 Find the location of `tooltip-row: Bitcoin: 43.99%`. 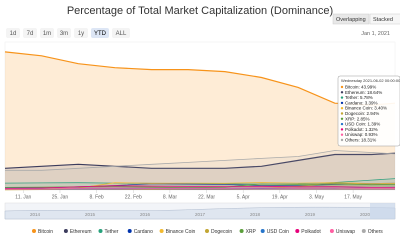

tooltip-row: Bitcoin: 43.99% is located at coordinates (360, 86).